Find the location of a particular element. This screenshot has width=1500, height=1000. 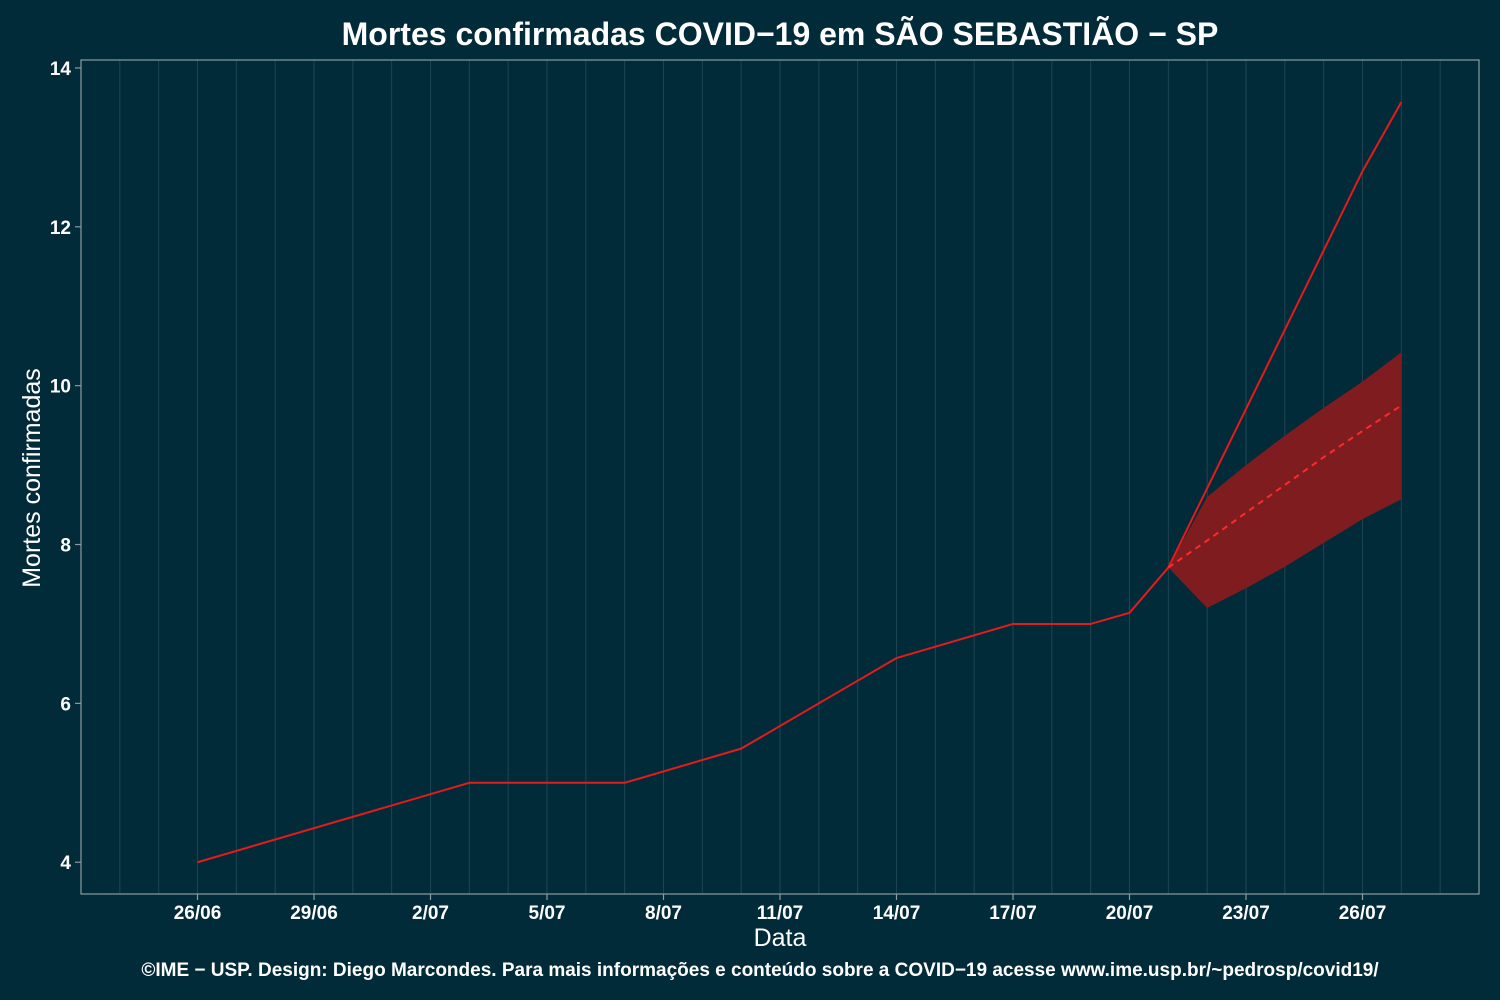

y-tick-label: 10 is located at coordinates (60, 387).